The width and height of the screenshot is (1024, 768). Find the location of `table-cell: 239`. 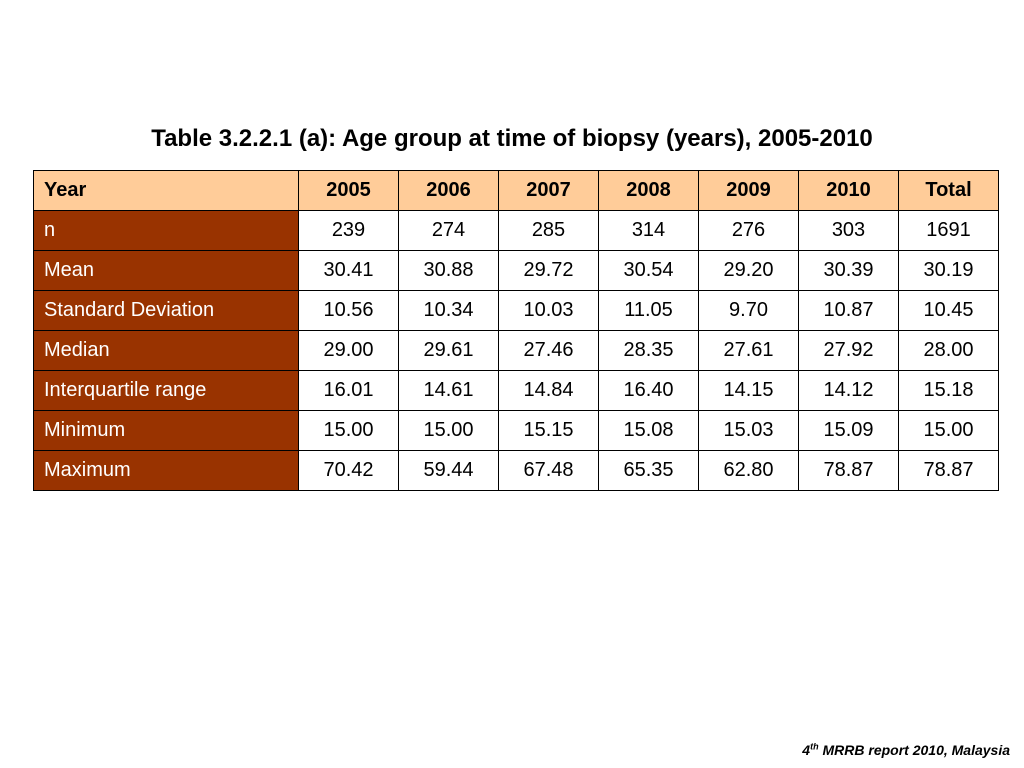

table-cell: 239 is located at coordinates (348, 230).